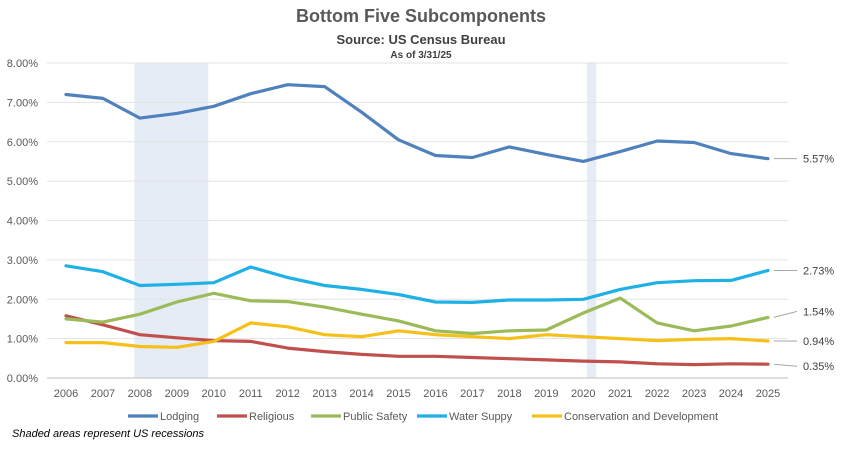  I want to click on as-of-date: As of 3/31/25, so click(421, 55).